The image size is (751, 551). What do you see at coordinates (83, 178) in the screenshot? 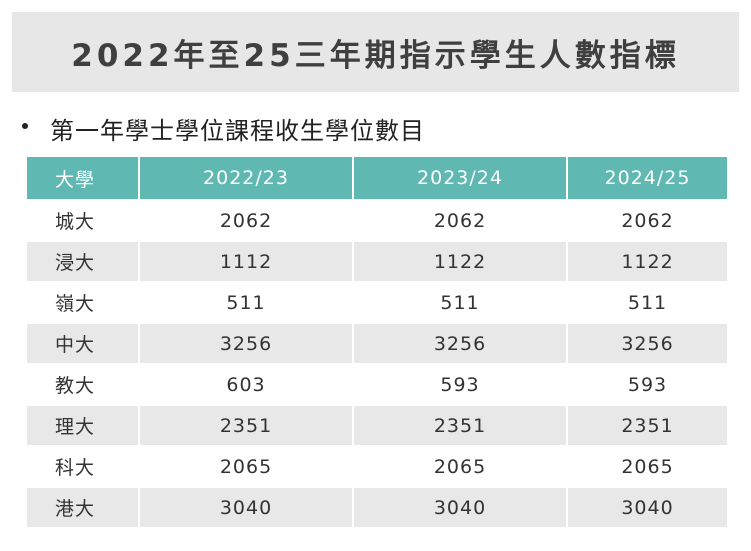
I see `header-university: 大學` at bounding box center [83, 178].